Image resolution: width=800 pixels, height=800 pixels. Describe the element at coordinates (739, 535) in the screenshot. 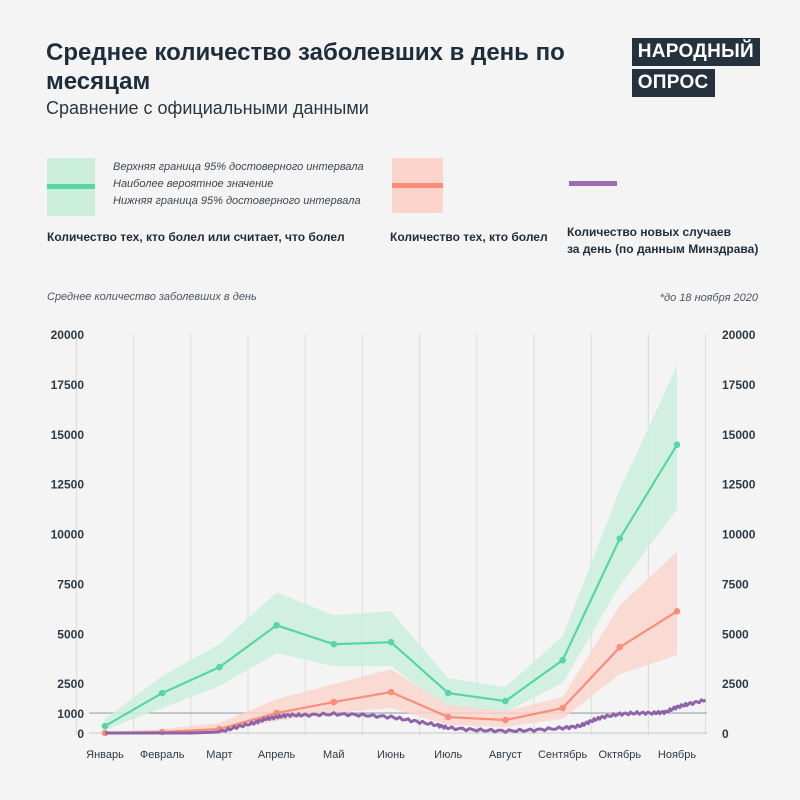

I see `y-tick-label-right: 10000` at that location.